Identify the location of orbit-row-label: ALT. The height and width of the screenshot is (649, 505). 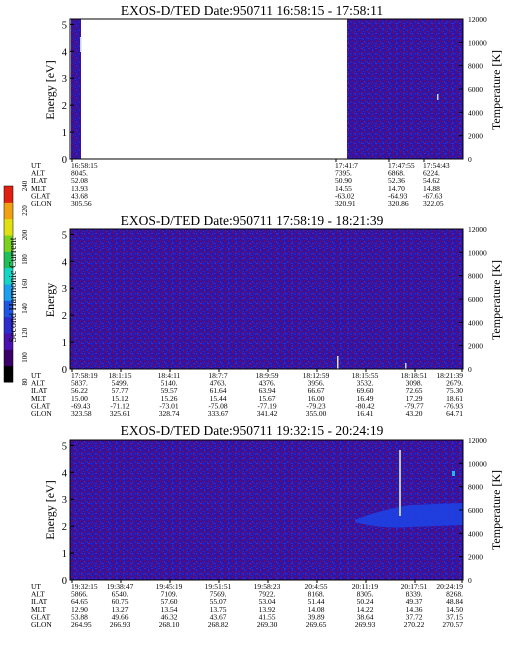
(38, 173).